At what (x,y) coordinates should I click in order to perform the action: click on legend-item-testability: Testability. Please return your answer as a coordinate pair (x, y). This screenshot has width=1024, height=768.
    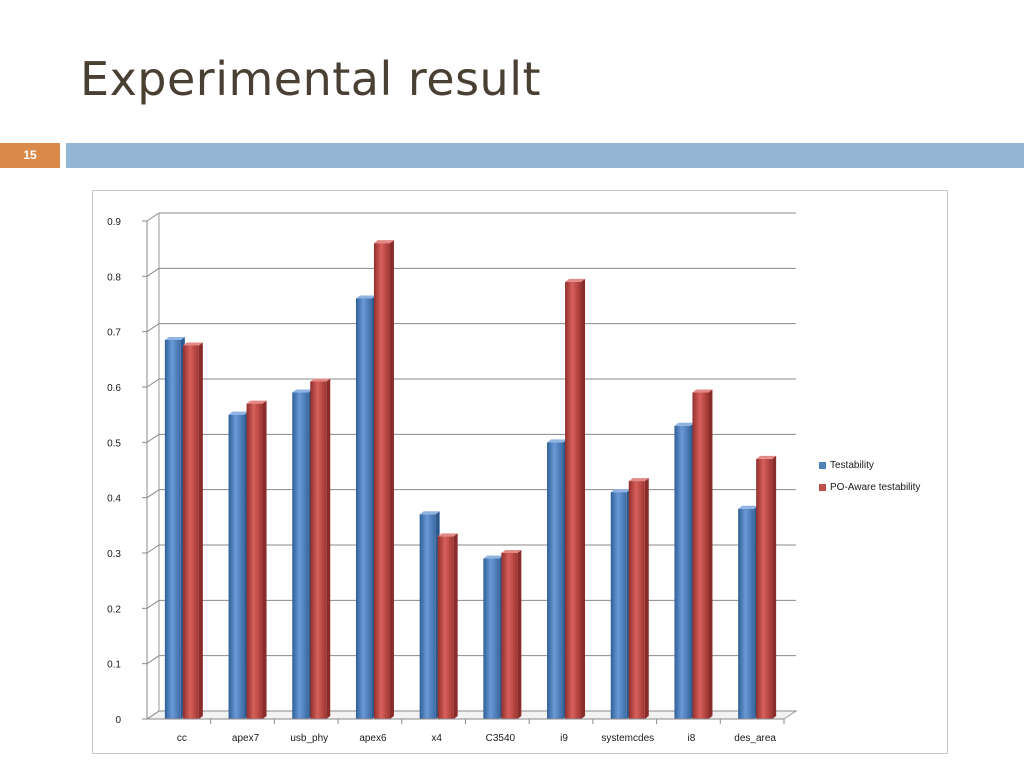
    Looking at the image, I should click on (869, 465).